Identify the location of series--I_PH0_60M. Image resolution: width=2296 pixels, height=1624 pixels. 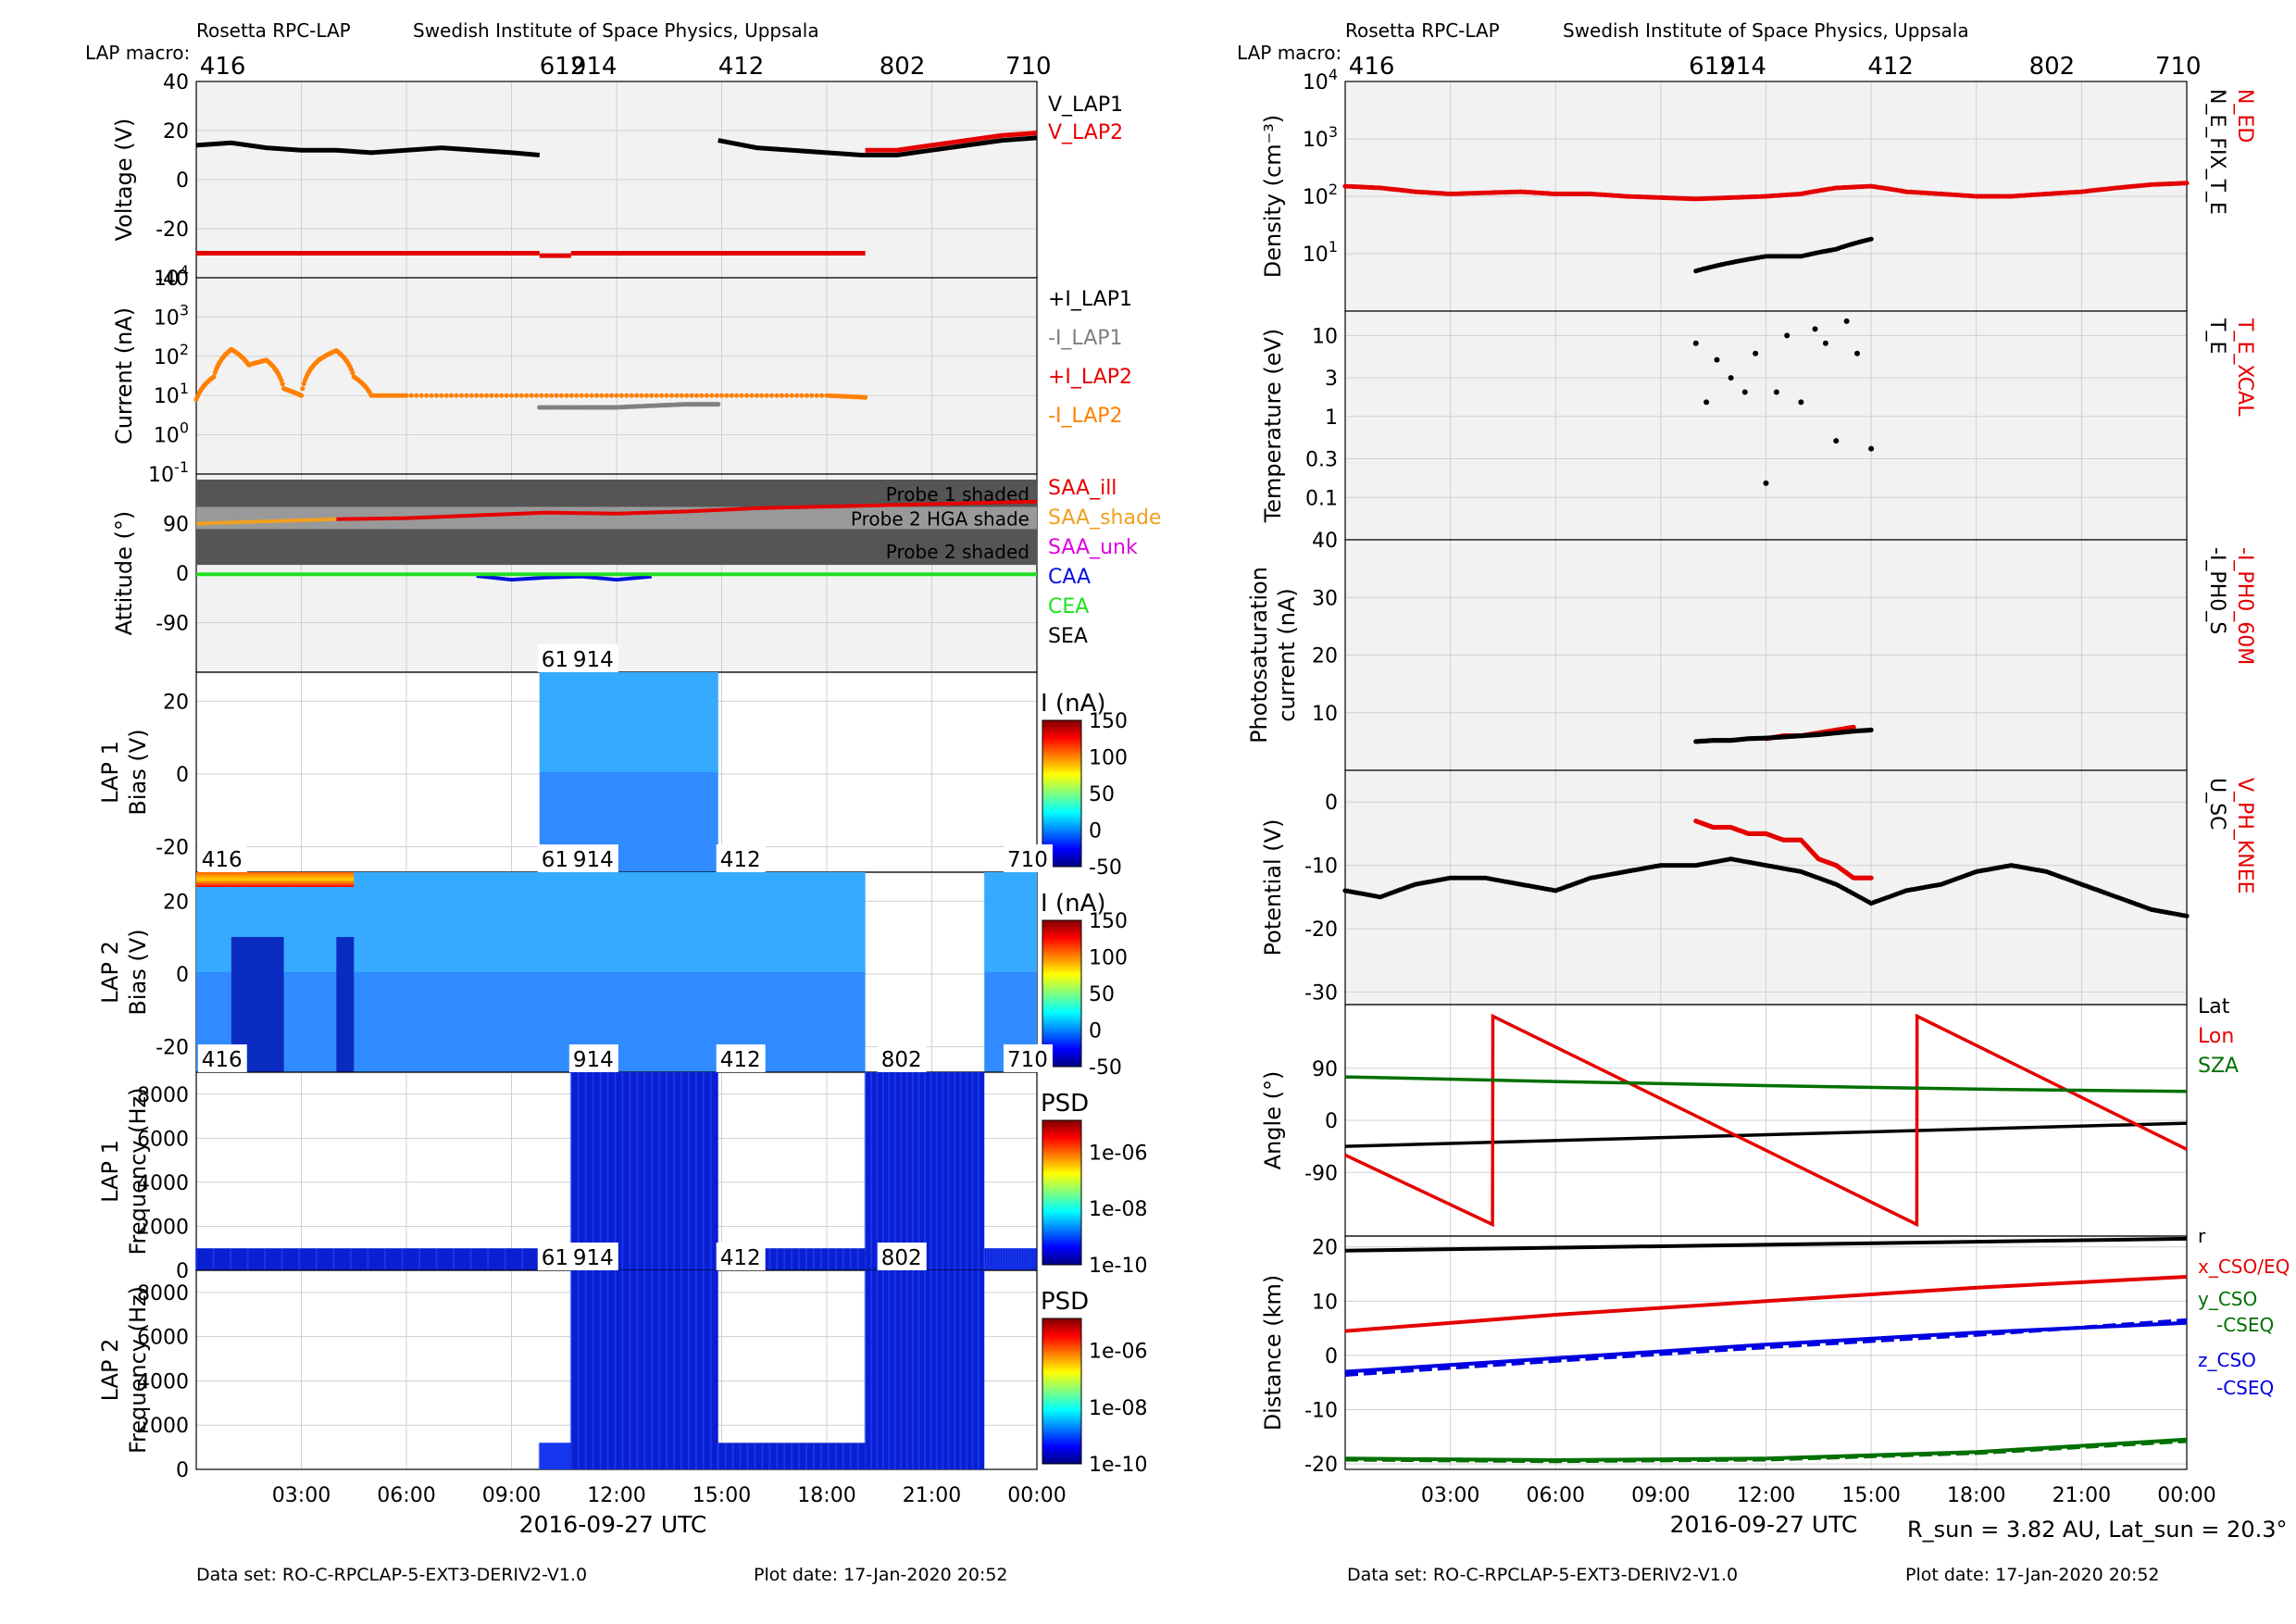
(1853, 727).